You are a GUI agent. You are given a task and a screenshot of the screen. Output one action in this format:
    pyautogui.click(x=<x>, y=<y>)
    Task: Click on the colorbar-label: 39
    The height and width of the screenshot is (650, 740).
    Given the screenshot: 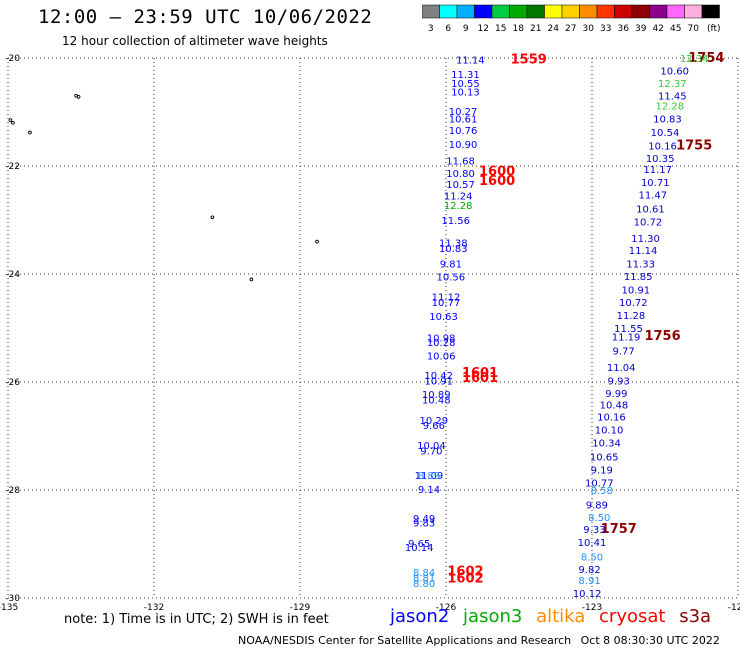 What is the action you would take?
    pyautogui.click(x=641, y=29)
    